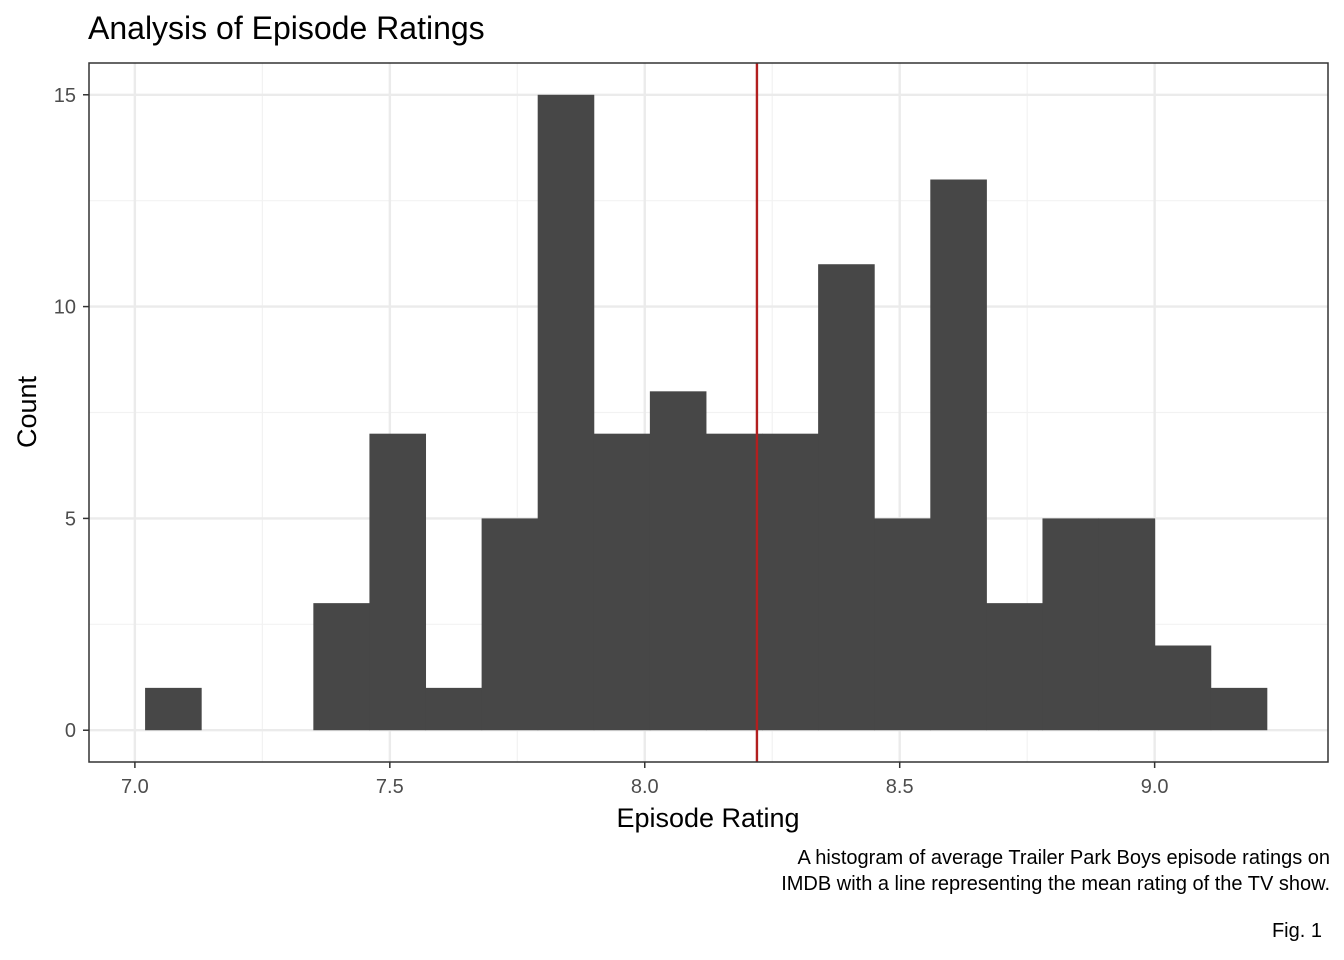  What do you see at coordinates (707, 818) in the screenshot?
I see `x-axis-label: Episode Rating` at bounding box center [707, 818].